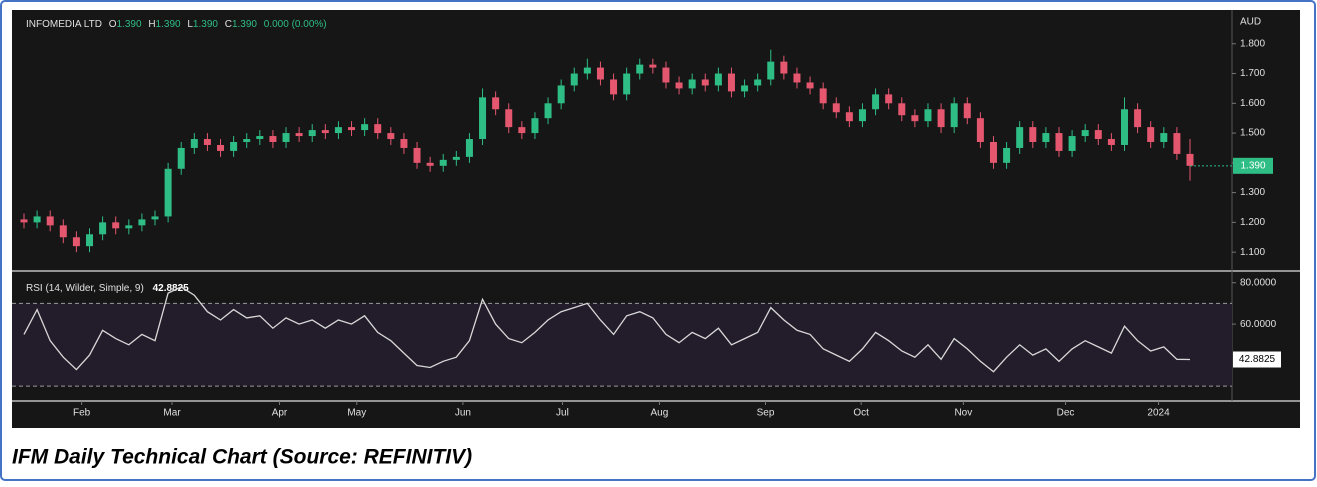  I want to click on currency: AUD, so click(1250, 22).